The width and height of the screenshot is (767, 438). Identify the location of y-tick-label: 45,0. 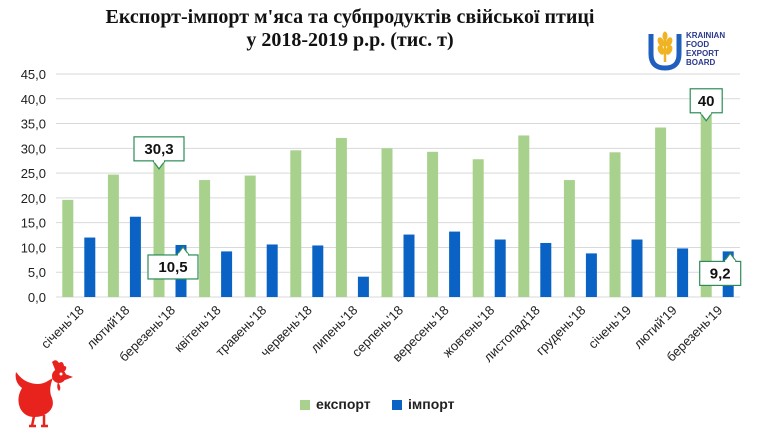
(33, 74).